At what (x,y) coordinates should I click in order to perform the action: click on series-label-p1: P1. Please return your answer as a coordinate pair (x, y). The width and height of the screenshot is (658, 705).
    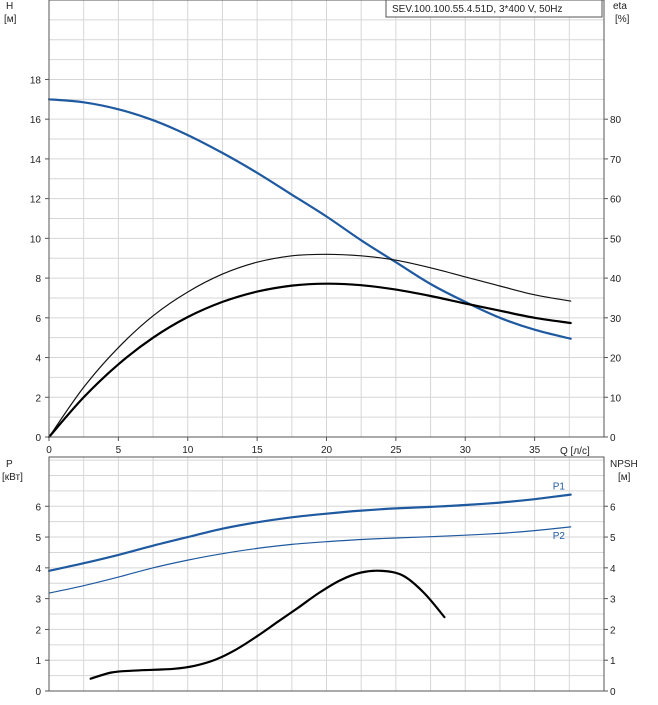
    Looking at the image, I should click on (559, 487).